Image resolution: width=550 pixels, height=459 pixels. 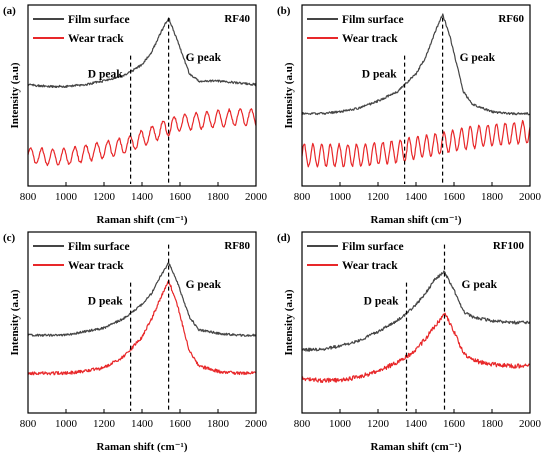 I want to click on sample-label: RF60, so click(x=511, y=19).